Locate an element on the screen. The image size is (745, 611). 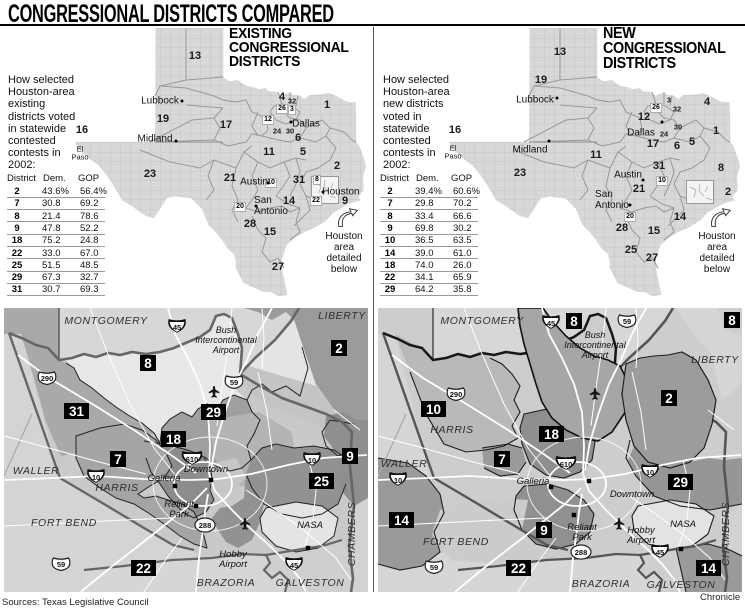
svg-text: 31 is located at coordinates (77, 411).